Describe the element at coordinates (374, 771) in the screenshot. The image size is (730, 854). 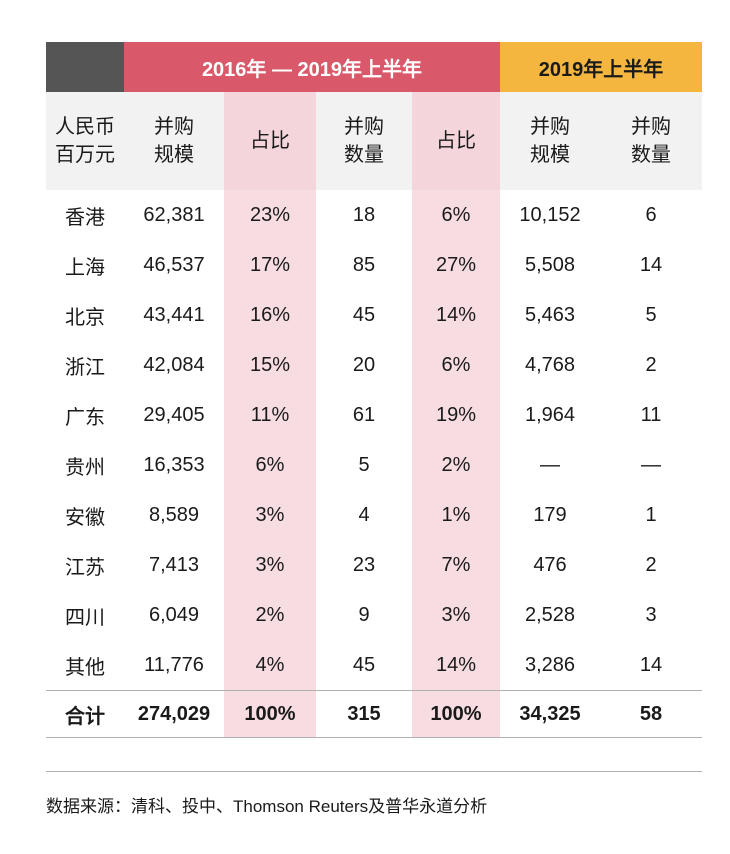
I see `footer-divider` at that location.